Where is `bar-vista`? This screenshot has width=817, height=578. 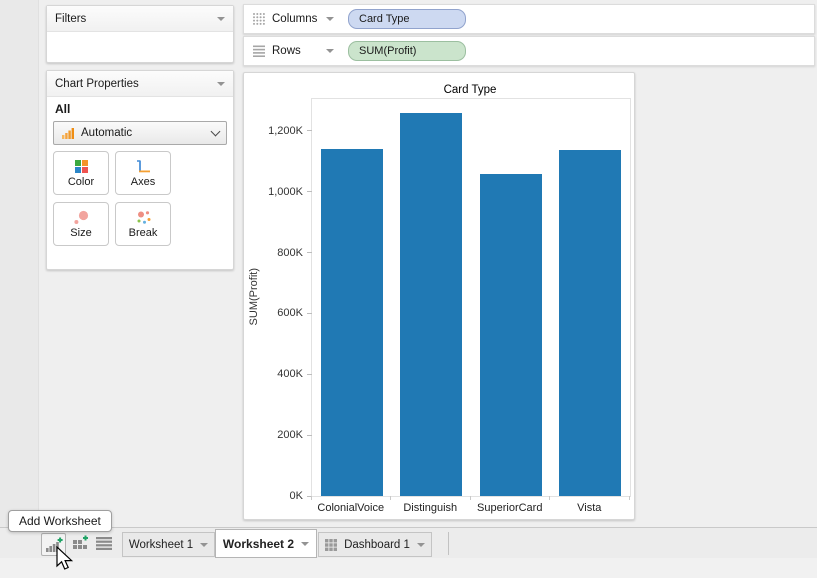
bar-vista is located at coordinates (590, 323).